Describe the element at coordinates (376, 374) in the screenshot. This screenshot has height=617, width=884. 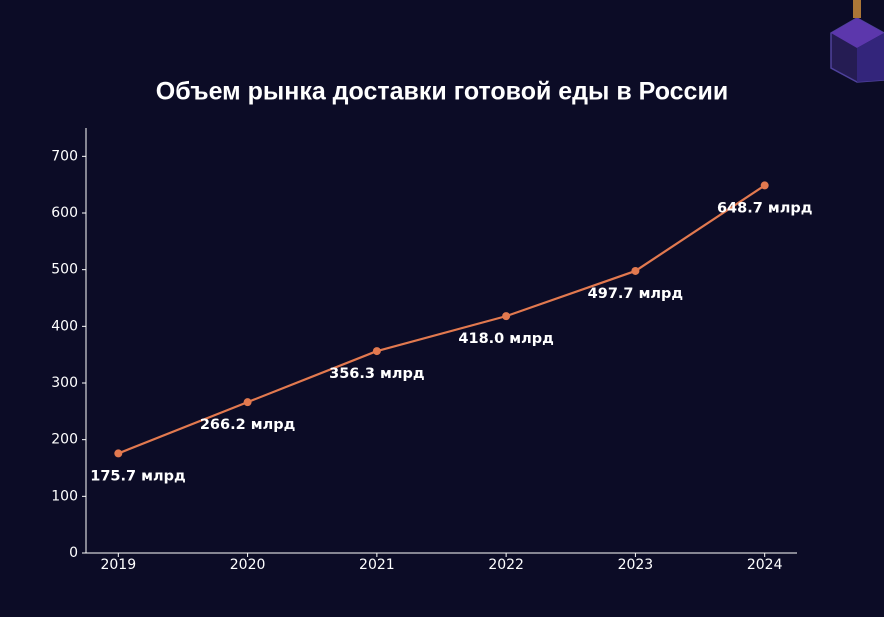
I see `value-label: 356.3 млрд` at that location.